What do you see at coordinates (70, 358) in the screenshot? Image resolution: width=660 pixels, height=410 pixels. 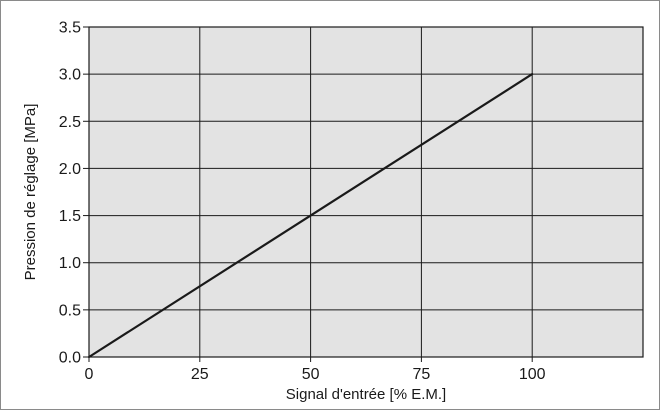 I see `y-tick-label: 0.0` at bounding box center [70, 358].